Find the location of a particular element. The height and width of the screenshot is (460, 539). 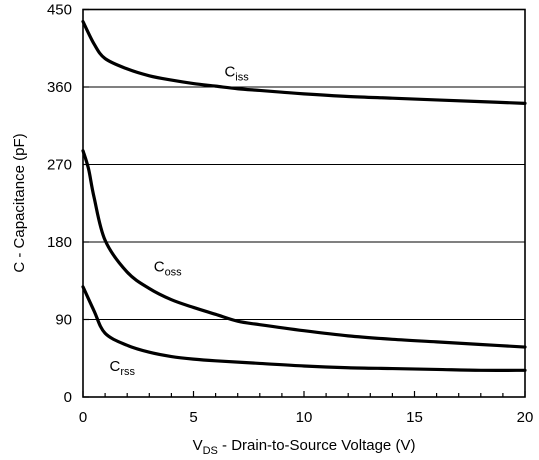

series-label-crss: Crss is located at coordinates (123, 368).